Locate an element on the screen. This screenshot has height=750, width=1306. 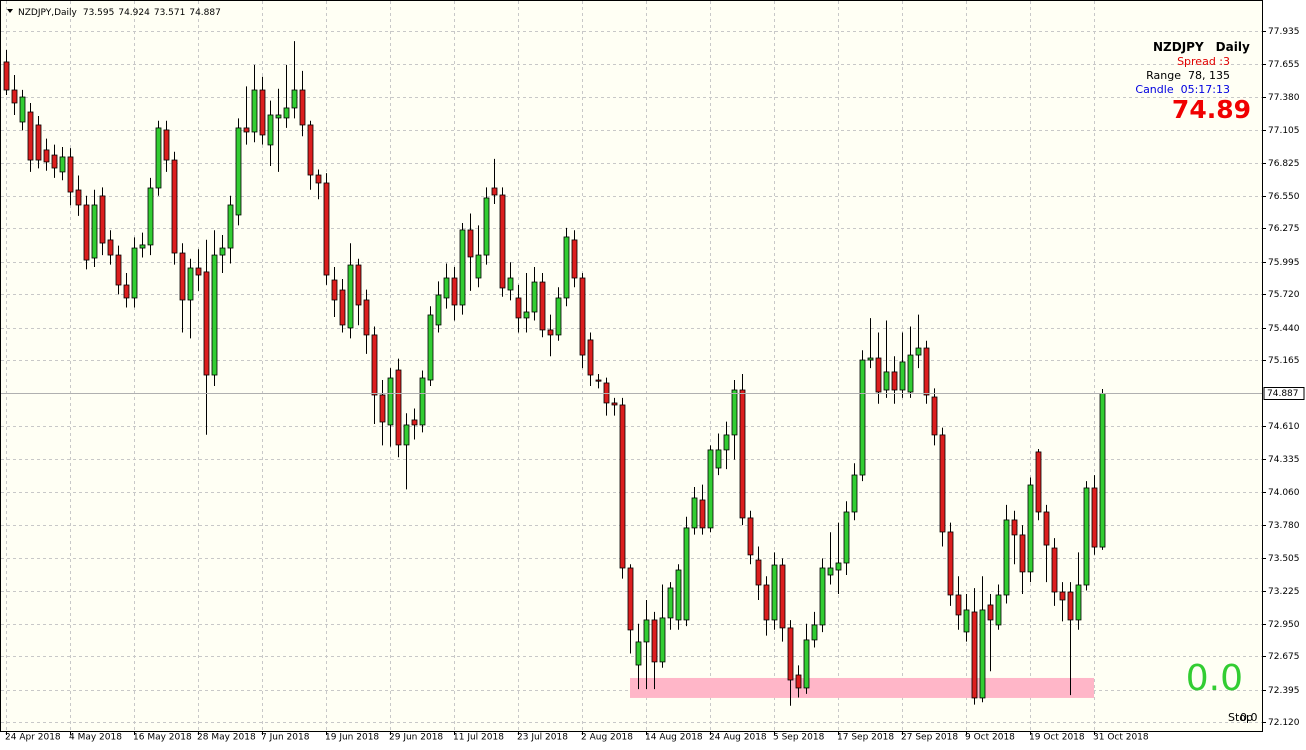
x-tick-label: 19 Jun 2018 is located at coordinates (352, 738).